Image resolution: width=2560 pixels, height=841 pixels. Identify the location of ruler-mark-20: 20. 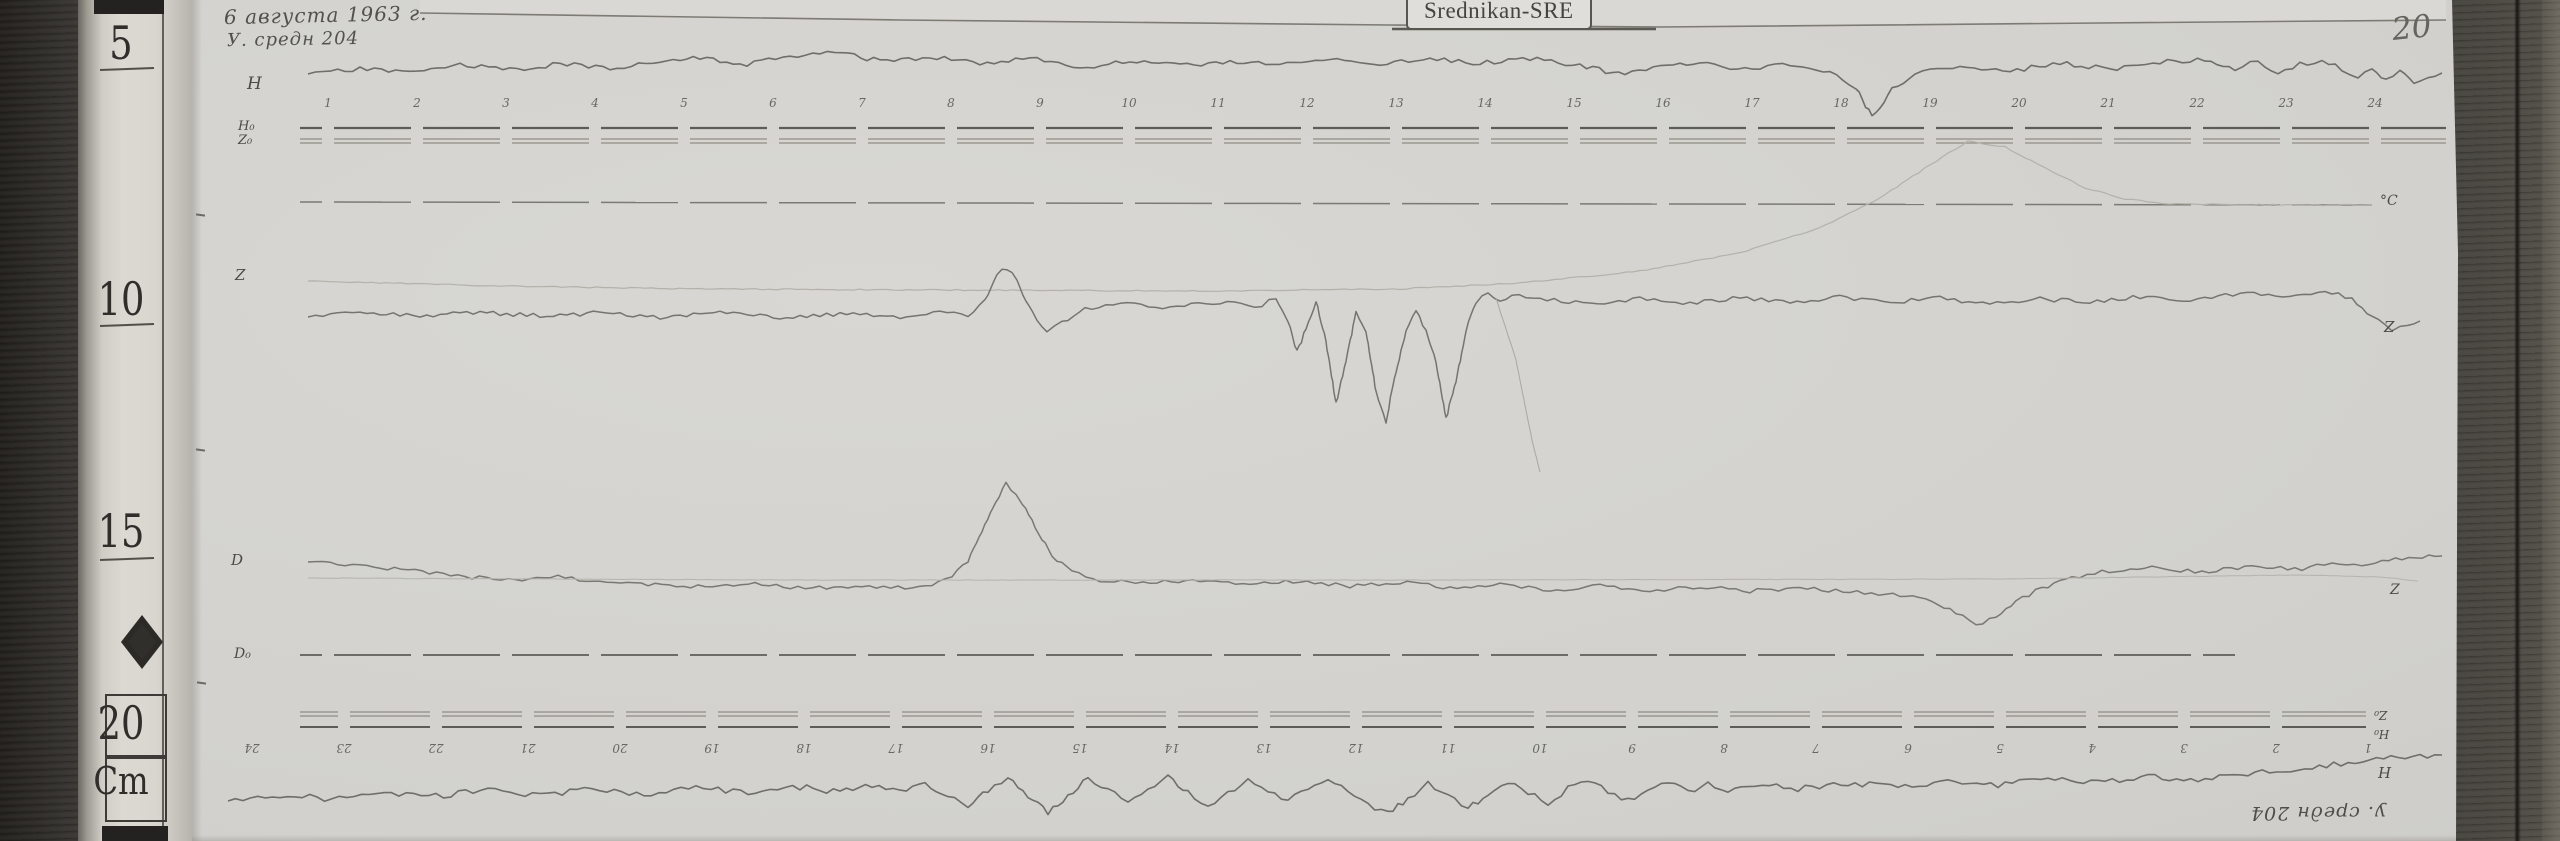
(121, 723).